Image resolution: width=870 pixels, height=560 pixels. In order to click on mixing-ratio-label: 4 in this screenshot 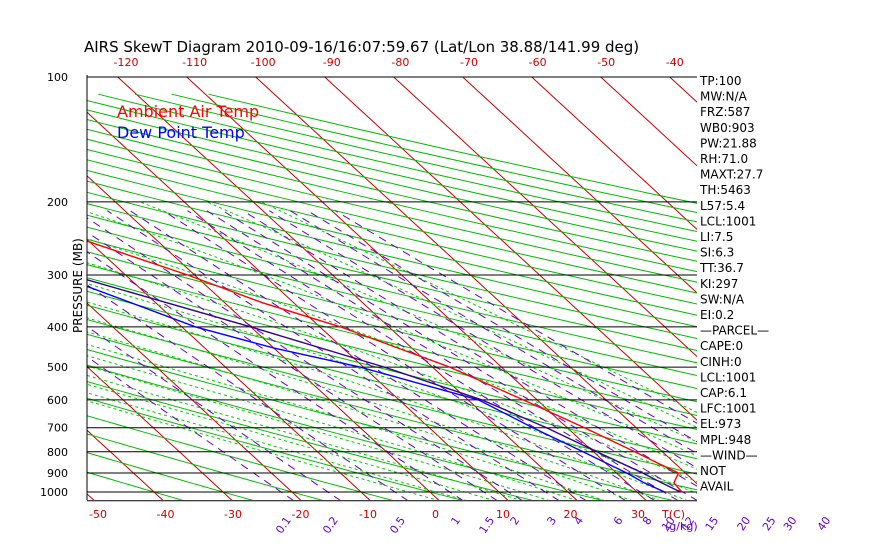, I will do `click(578, 520)`.